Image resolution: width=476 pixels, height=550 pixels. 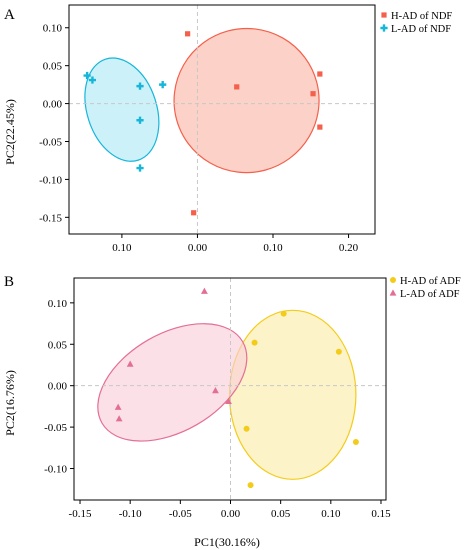 I want to click on panel-b-x-tick-label-1: -0.10, so click(x=130, y=514).